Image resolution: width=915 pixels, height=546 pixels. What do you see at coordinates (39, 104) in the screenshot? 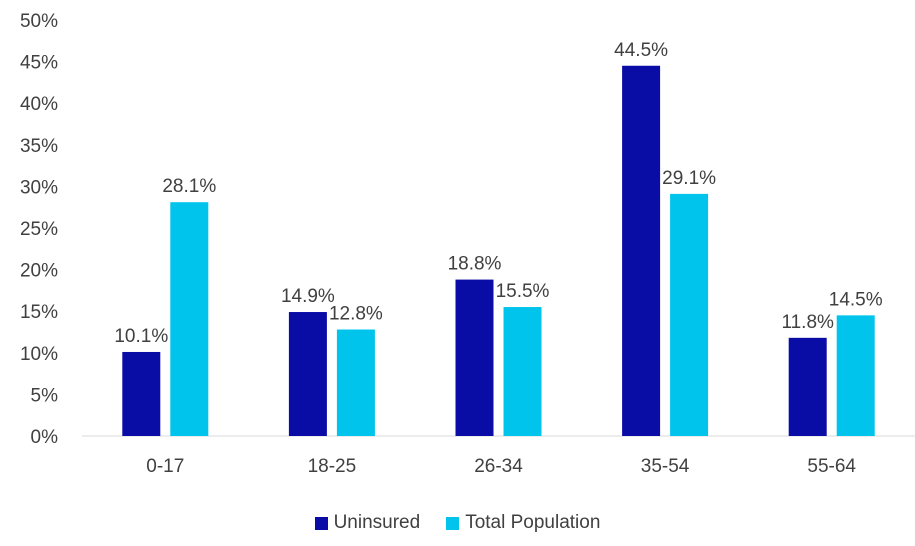
I see `y-tick-label: 40%` at bounding box center [39, 104].